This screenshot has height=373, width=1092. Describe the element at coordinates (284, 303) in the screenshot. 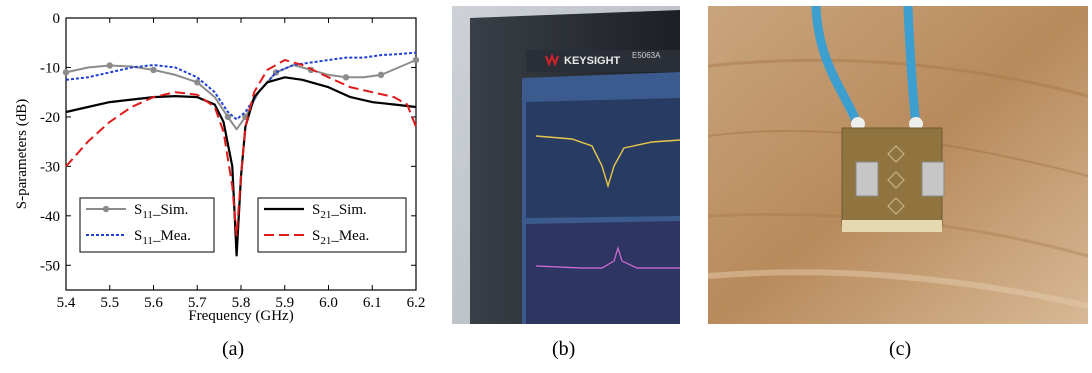

I see `x-tick-label: 5.9` at that location.